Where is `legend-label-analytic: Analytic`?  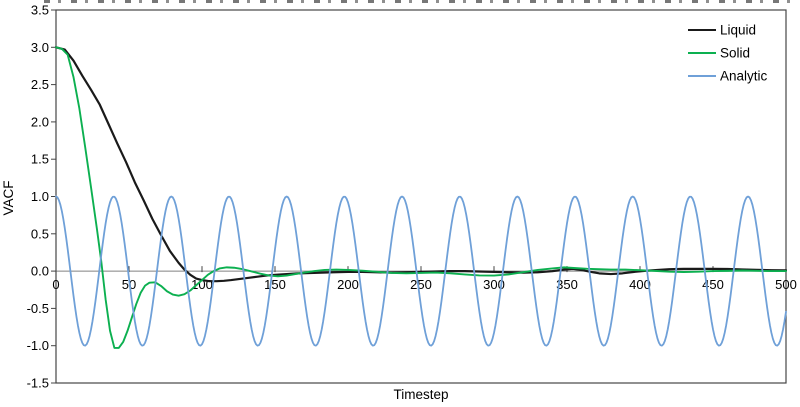
legend-label-analytic: Analytic is located at coordinates (744, 76).